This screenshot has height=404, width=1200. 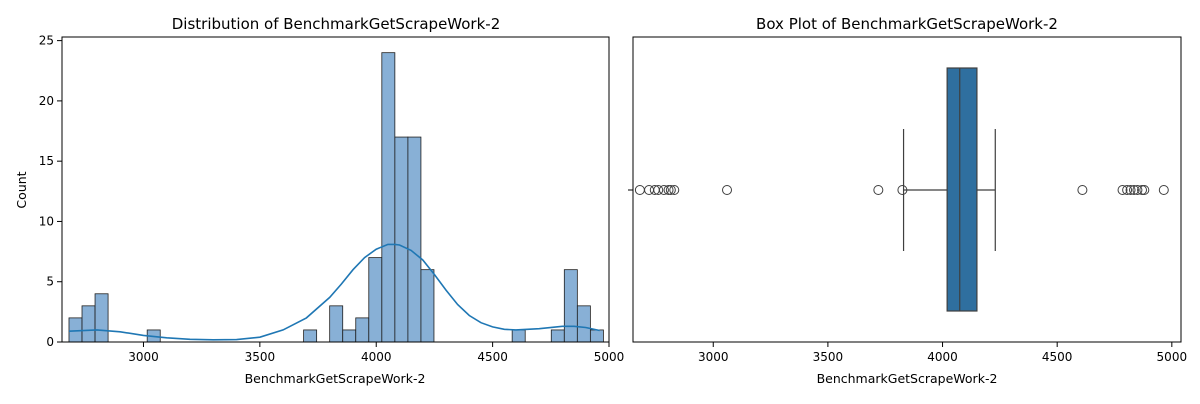 I want to click on histogram-x-ticks: 3000 3500 4000 4500 5000, so click(x=376, y=353).